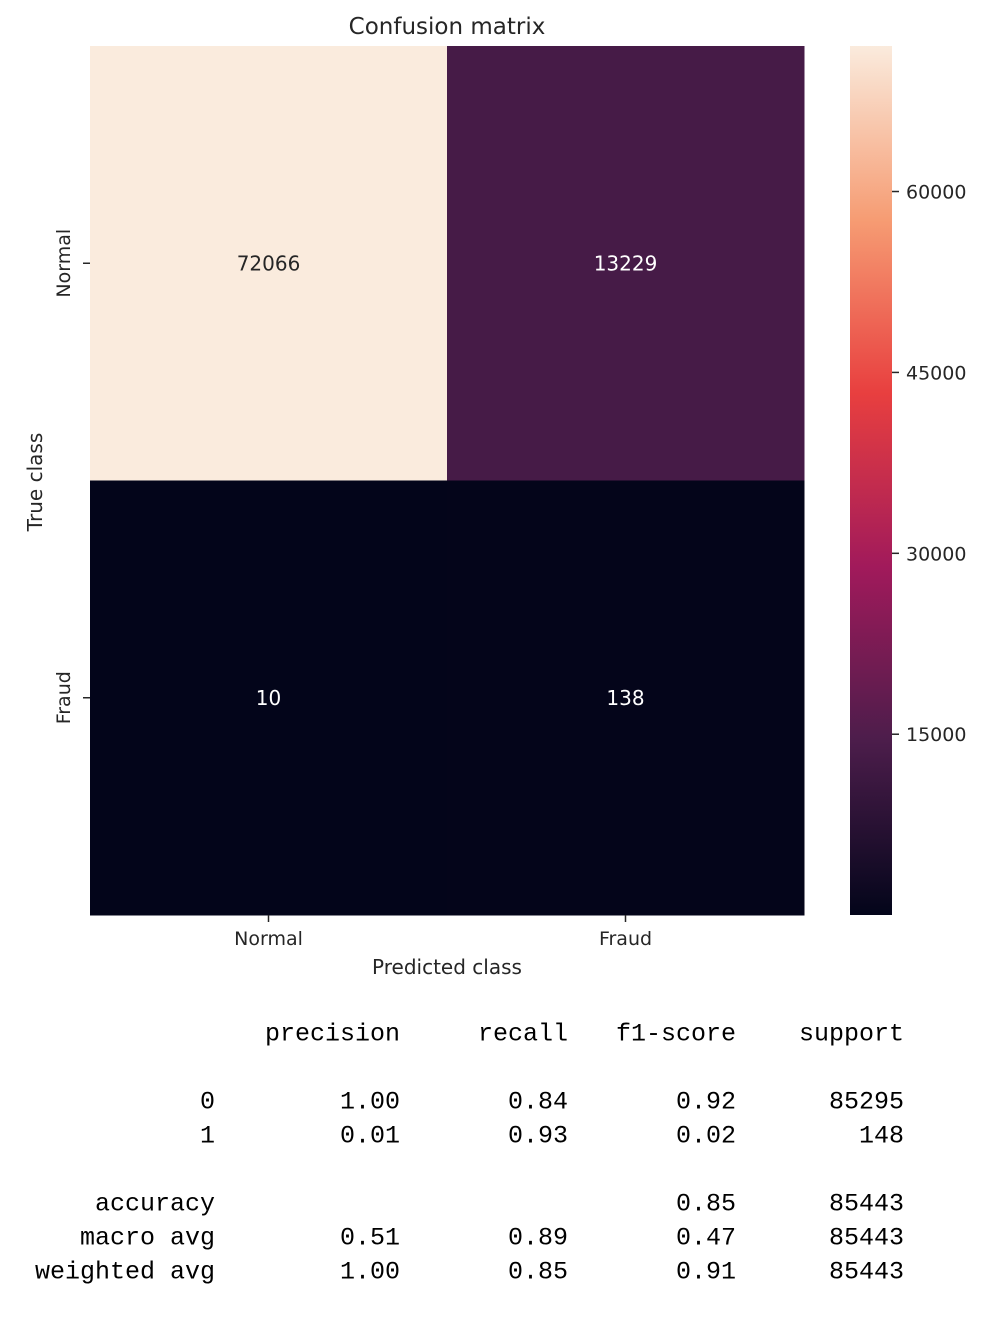  Describe the element at coordinates (268, 939) in the screenshot. I see `x-tick-label: Normal` at that location.